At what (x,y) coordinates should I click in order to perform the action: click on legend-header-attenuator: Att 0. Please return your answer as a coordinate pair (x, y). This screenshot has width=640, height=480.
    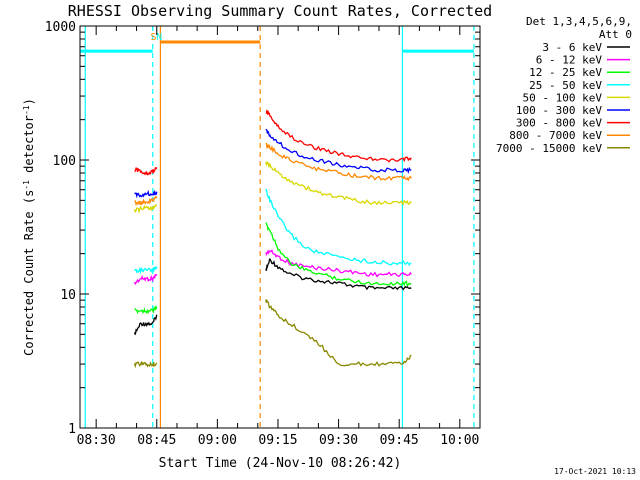
    Looking at the image, I should click on (615, 34).